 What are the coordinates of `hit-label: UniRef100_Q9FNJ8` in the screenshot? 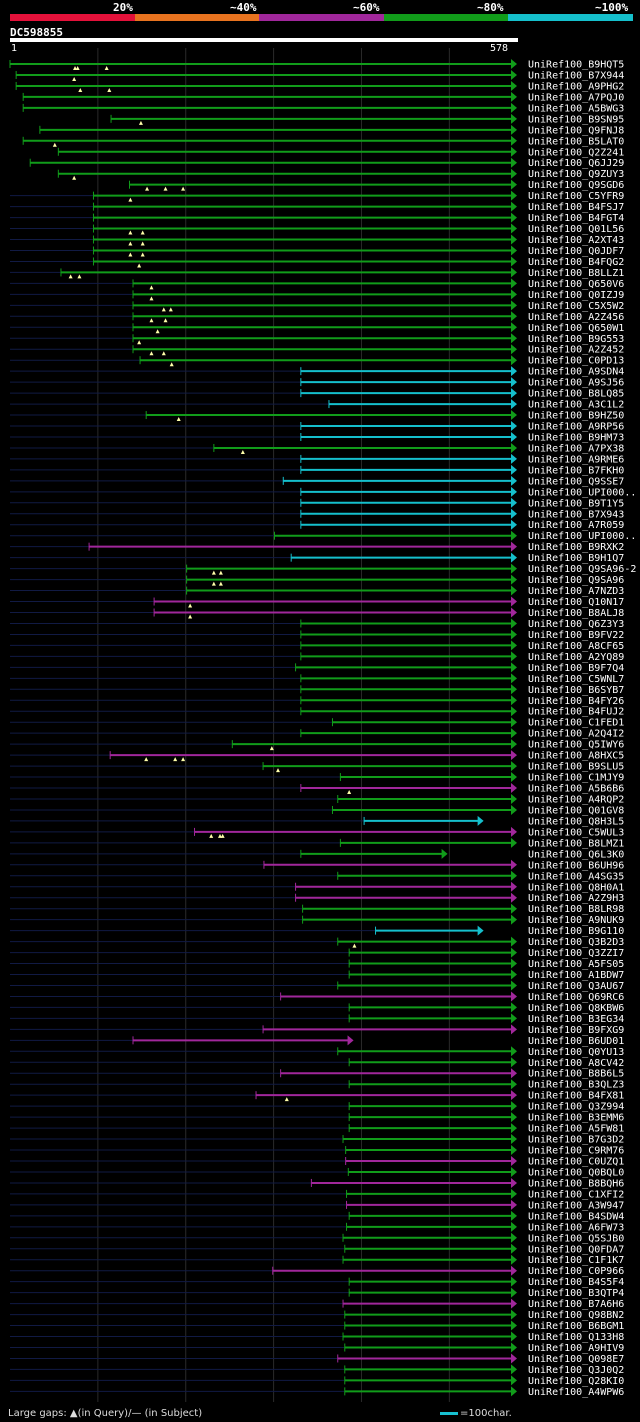 It's located at (576, 130).